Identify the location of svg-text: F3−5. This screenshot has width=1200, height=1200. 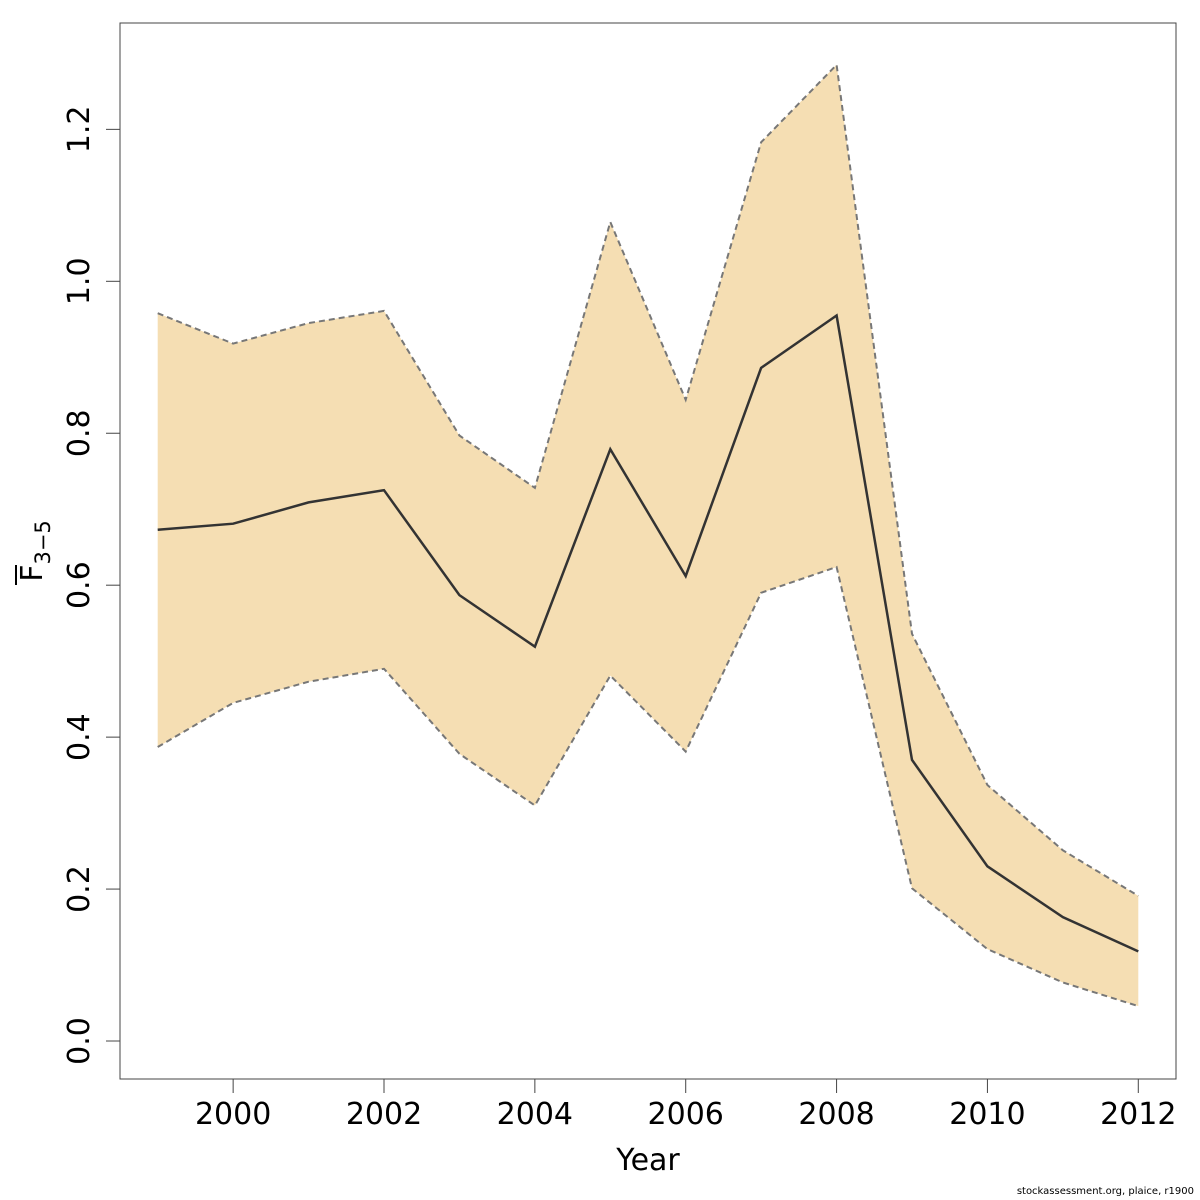
(35, 551).